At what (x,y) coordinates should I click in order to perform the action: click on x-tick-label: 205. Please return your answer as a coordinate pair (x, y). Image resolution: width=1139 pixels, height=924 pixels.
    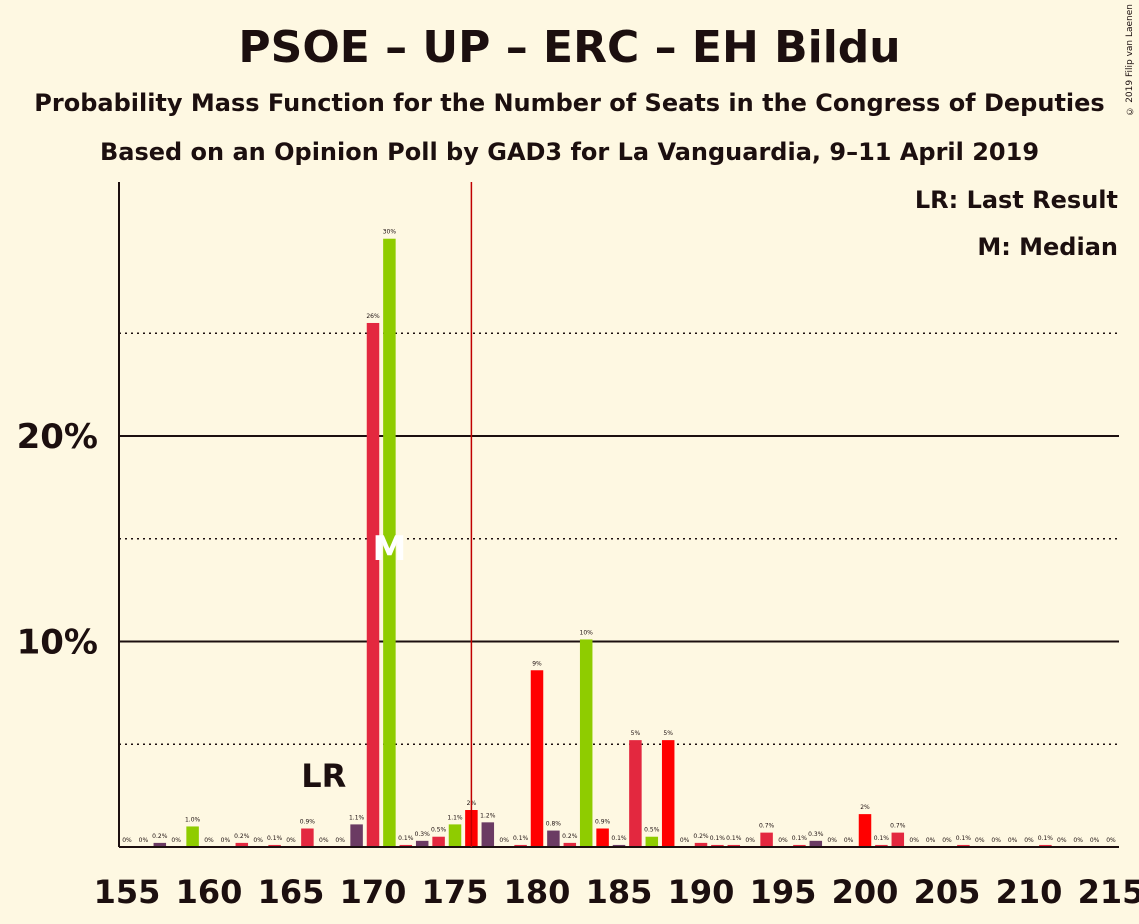
    Looking at the image, I should click on (947, 892).